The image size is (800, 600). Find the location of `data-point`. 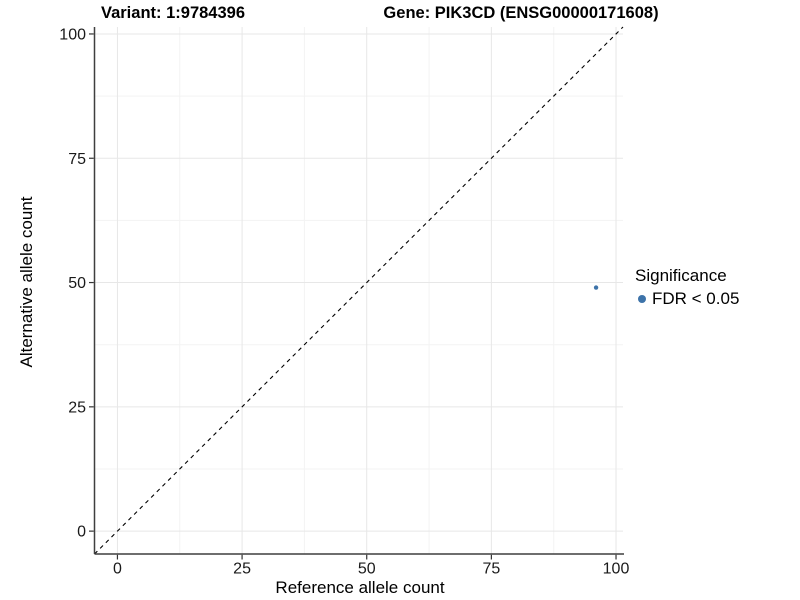

data-point is located at coordinates (596, 287).